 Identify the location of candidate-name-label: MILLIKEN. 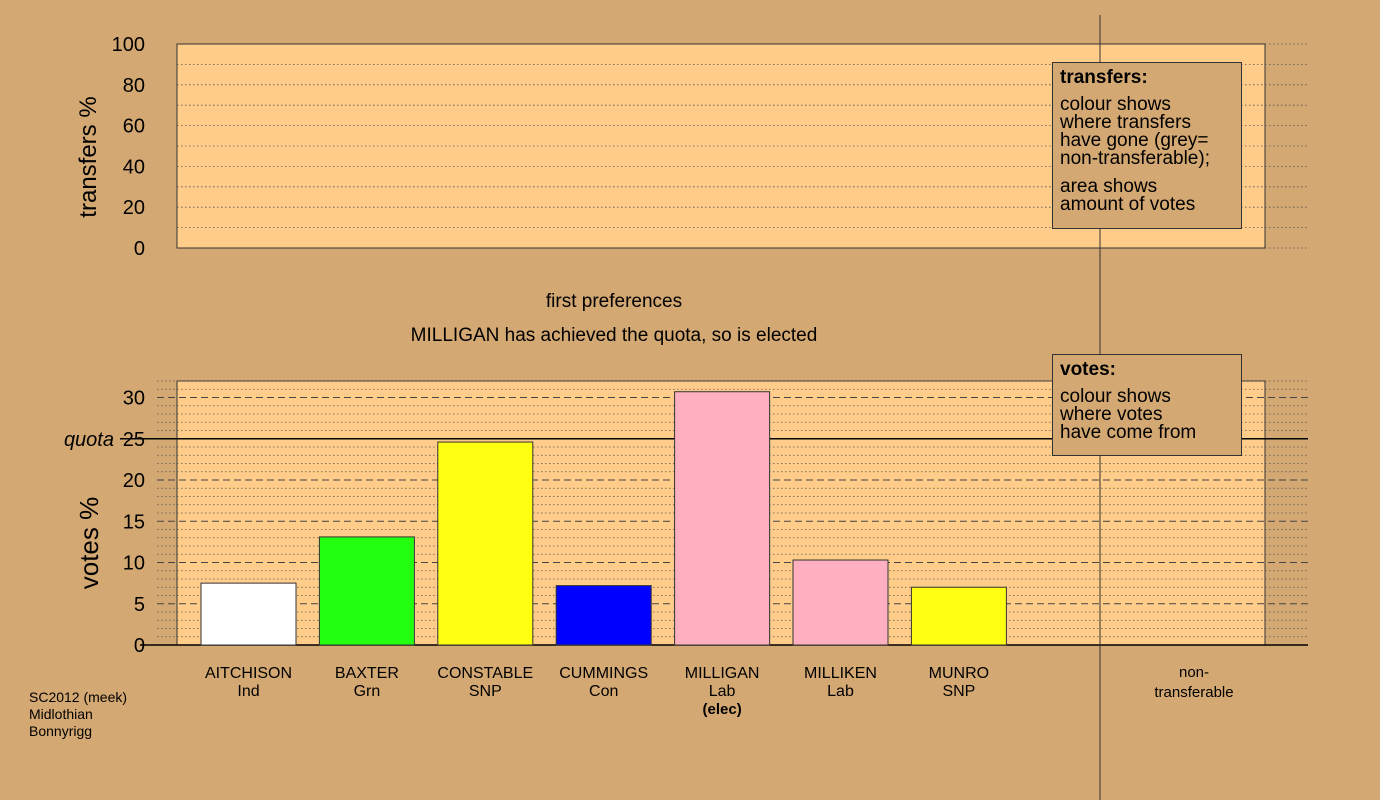
(840, 673).